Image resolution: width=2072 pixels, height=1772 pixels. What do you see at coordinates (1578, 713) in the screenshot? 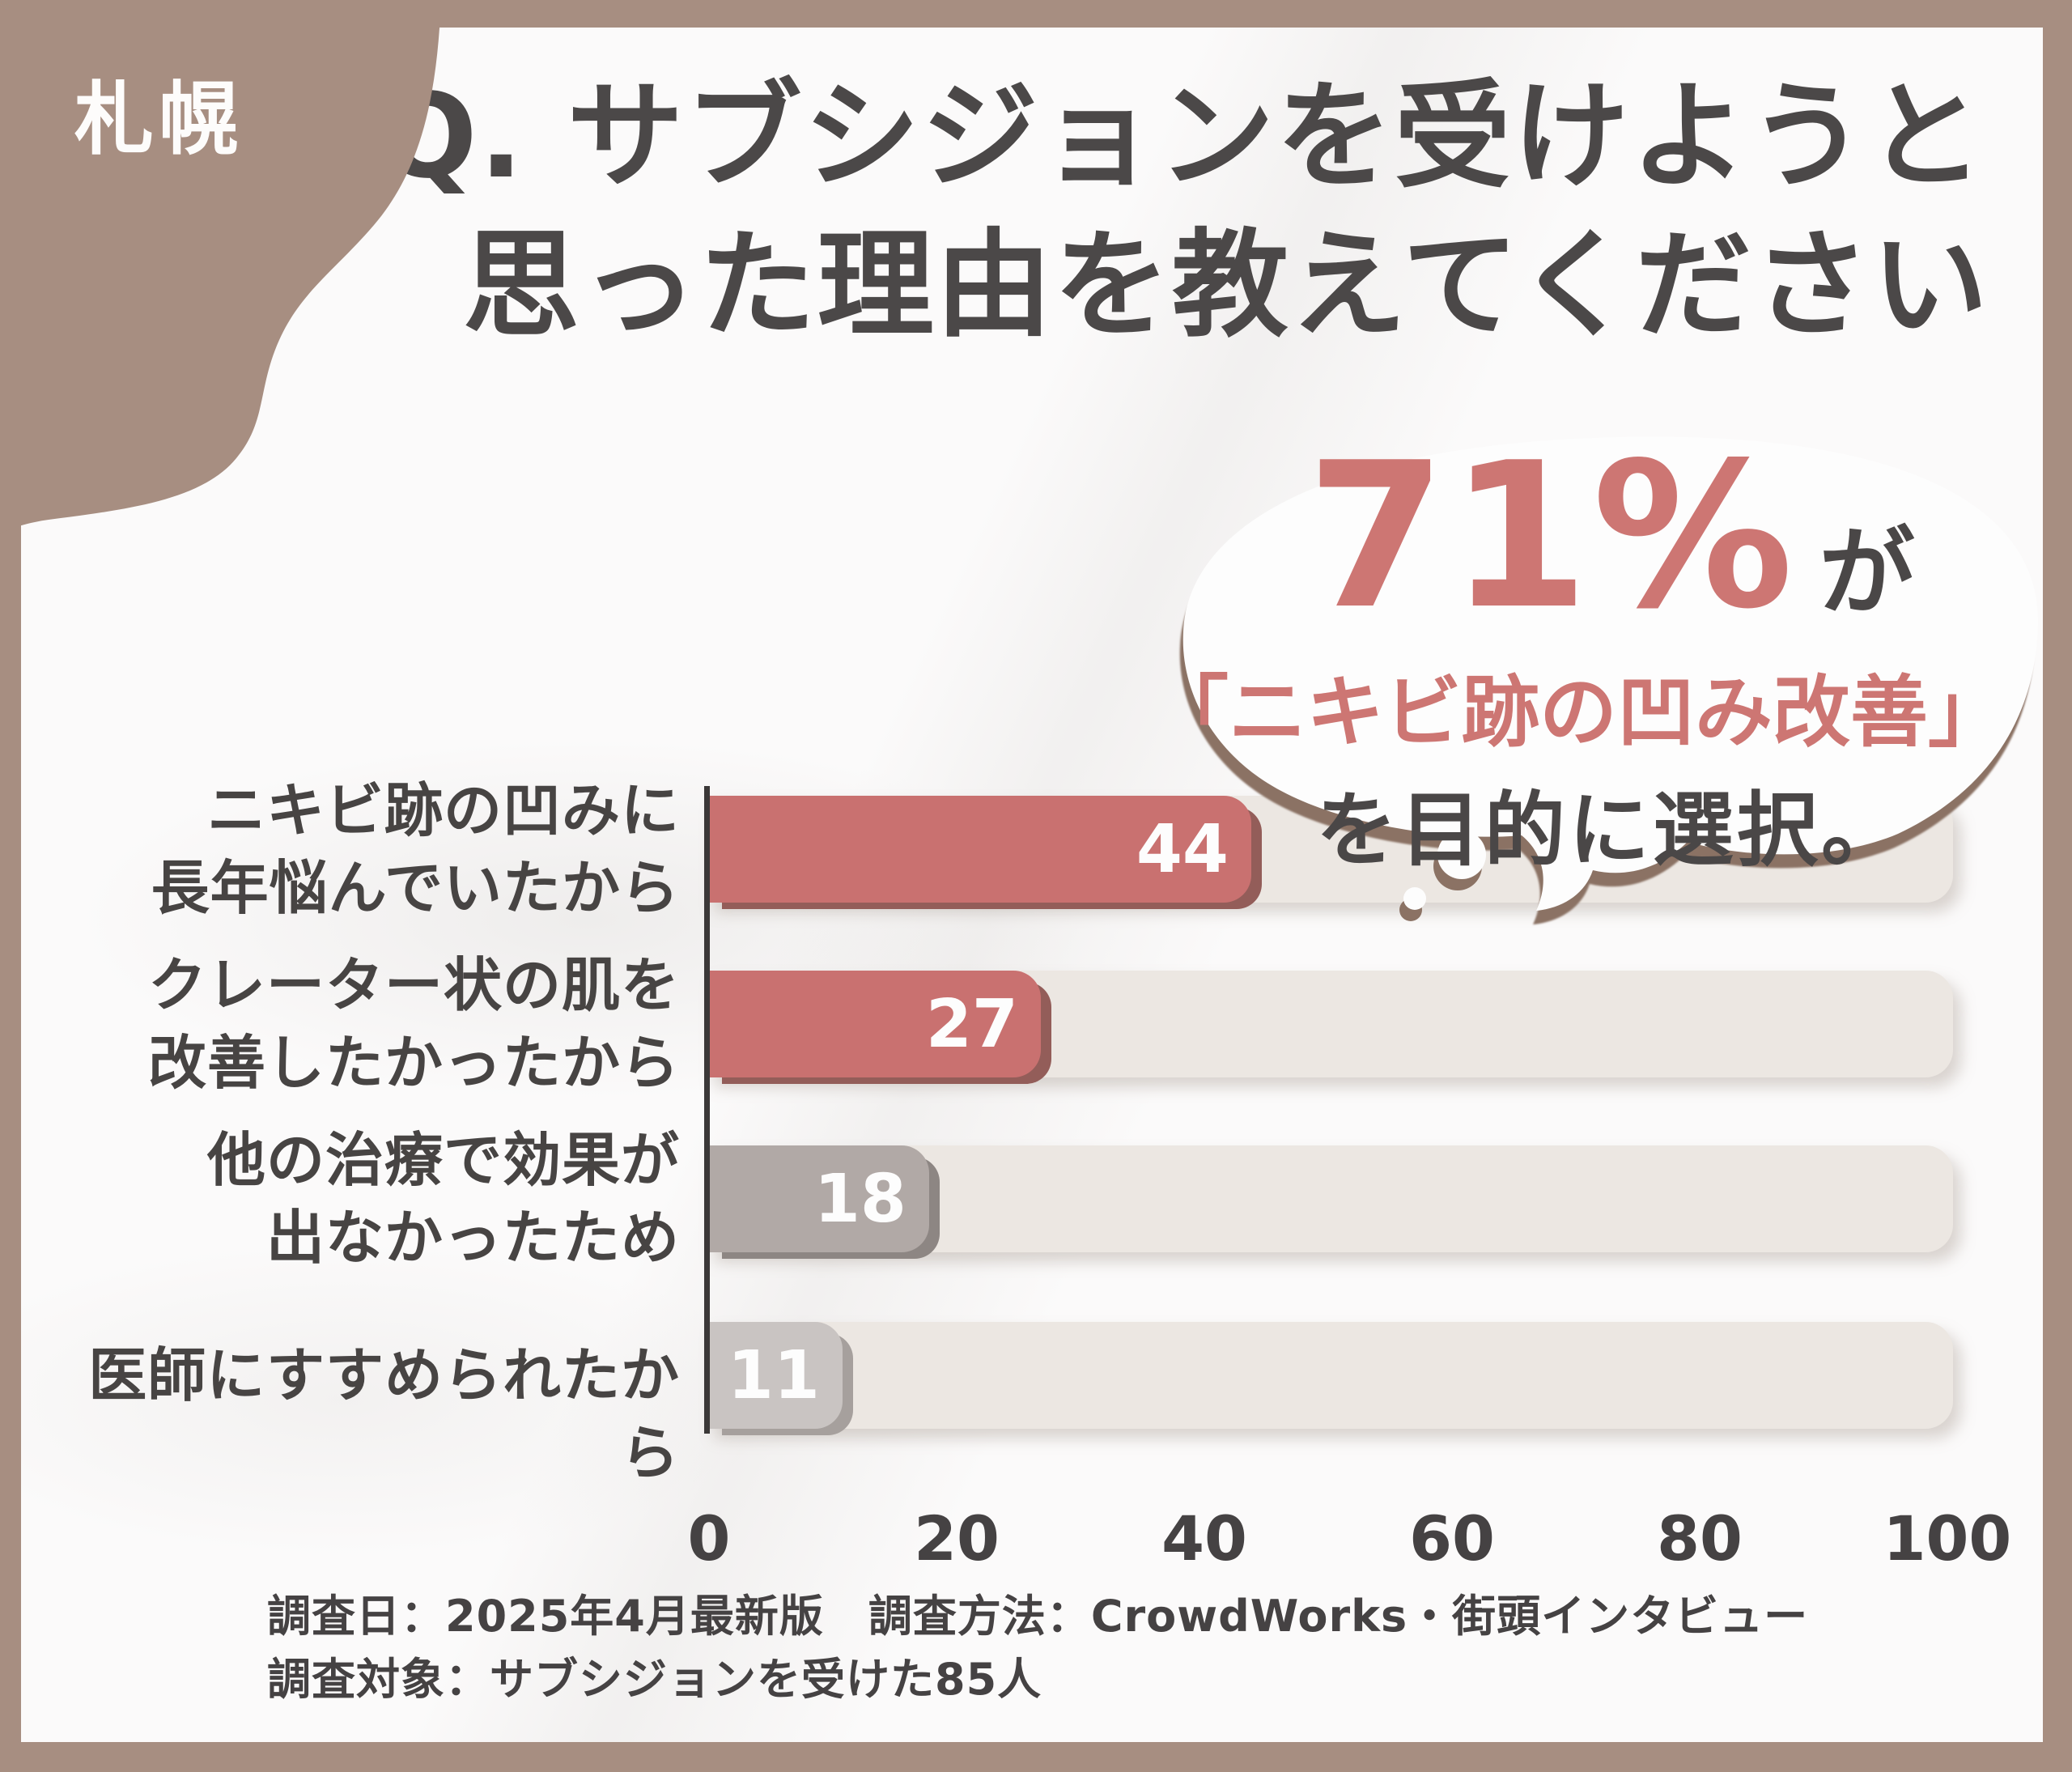
I see `stat-highlight: 「ニキビ跡の凹み改善」` at bounding box center [1578, 713].